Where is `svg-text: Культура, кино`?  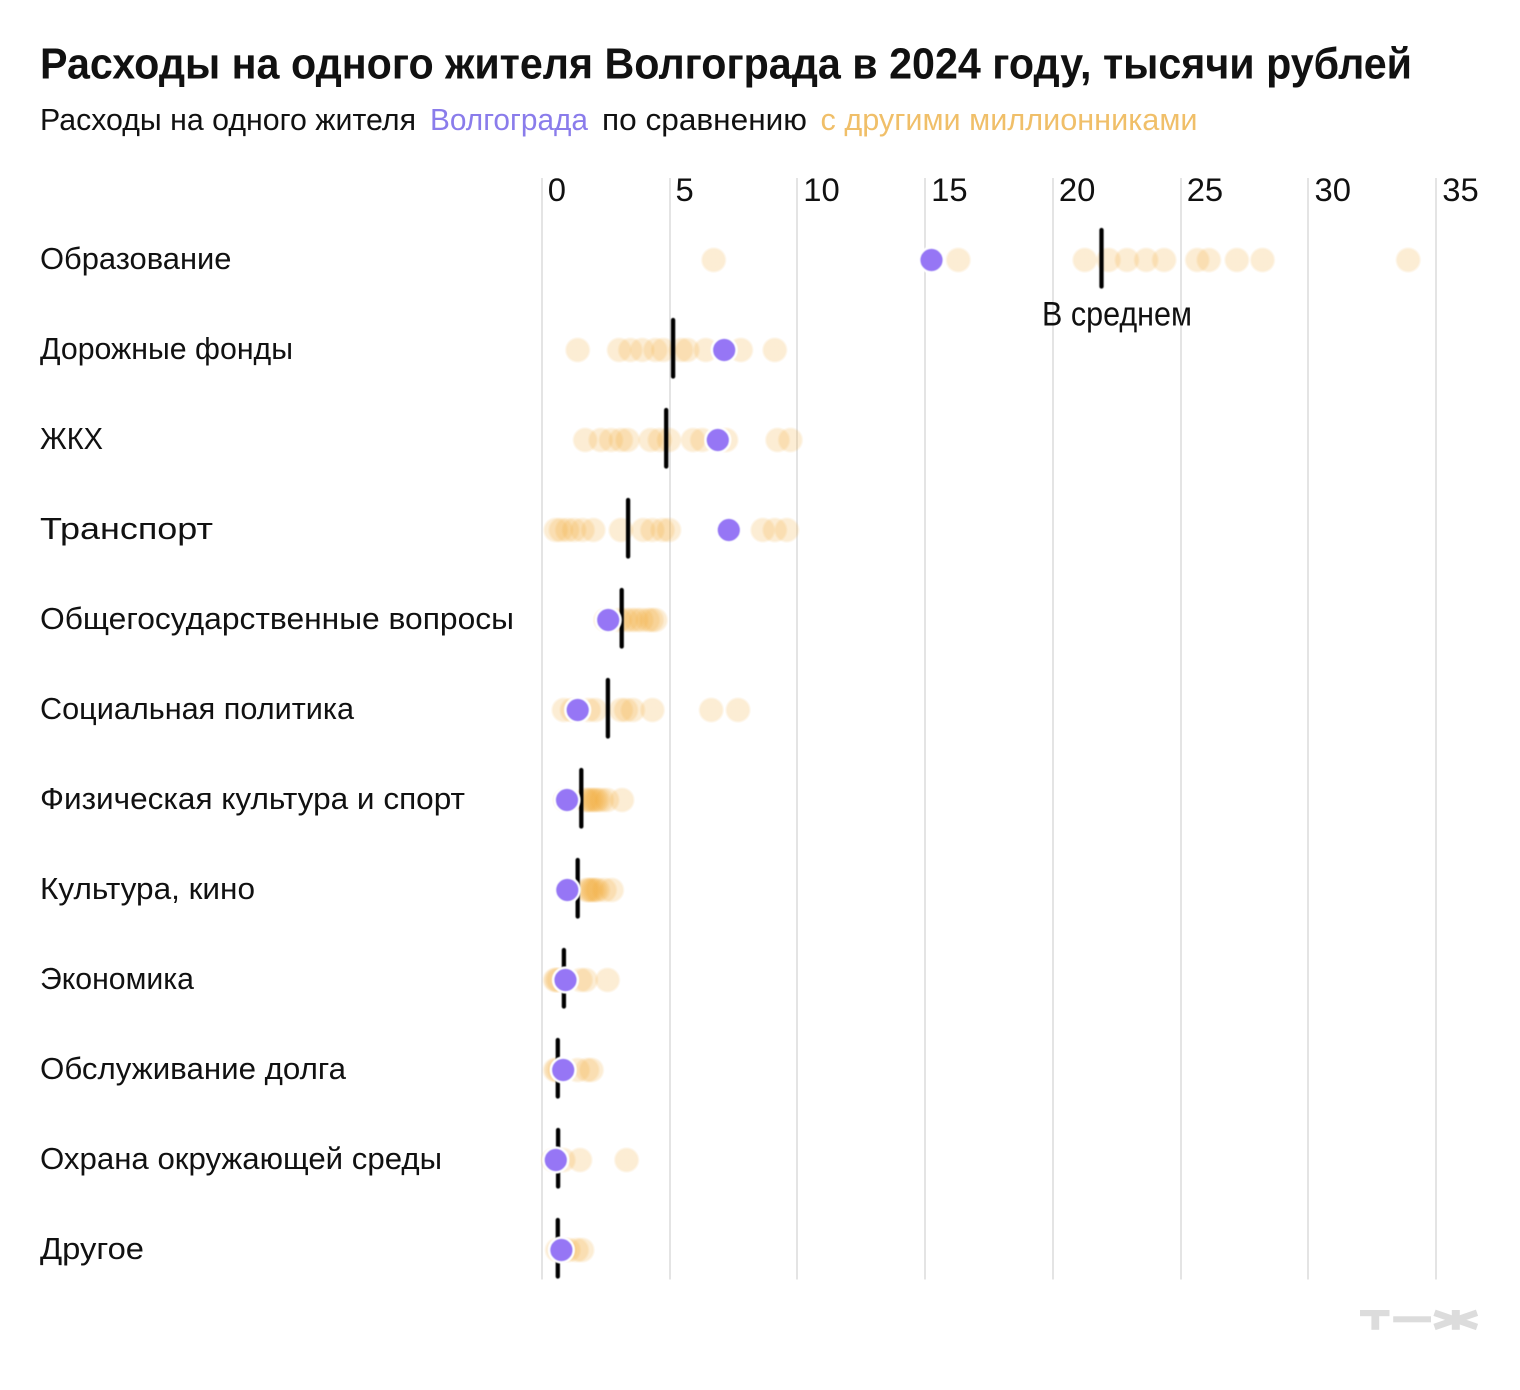 svg-text: Культура, кино is located at coordinates (147, 888).